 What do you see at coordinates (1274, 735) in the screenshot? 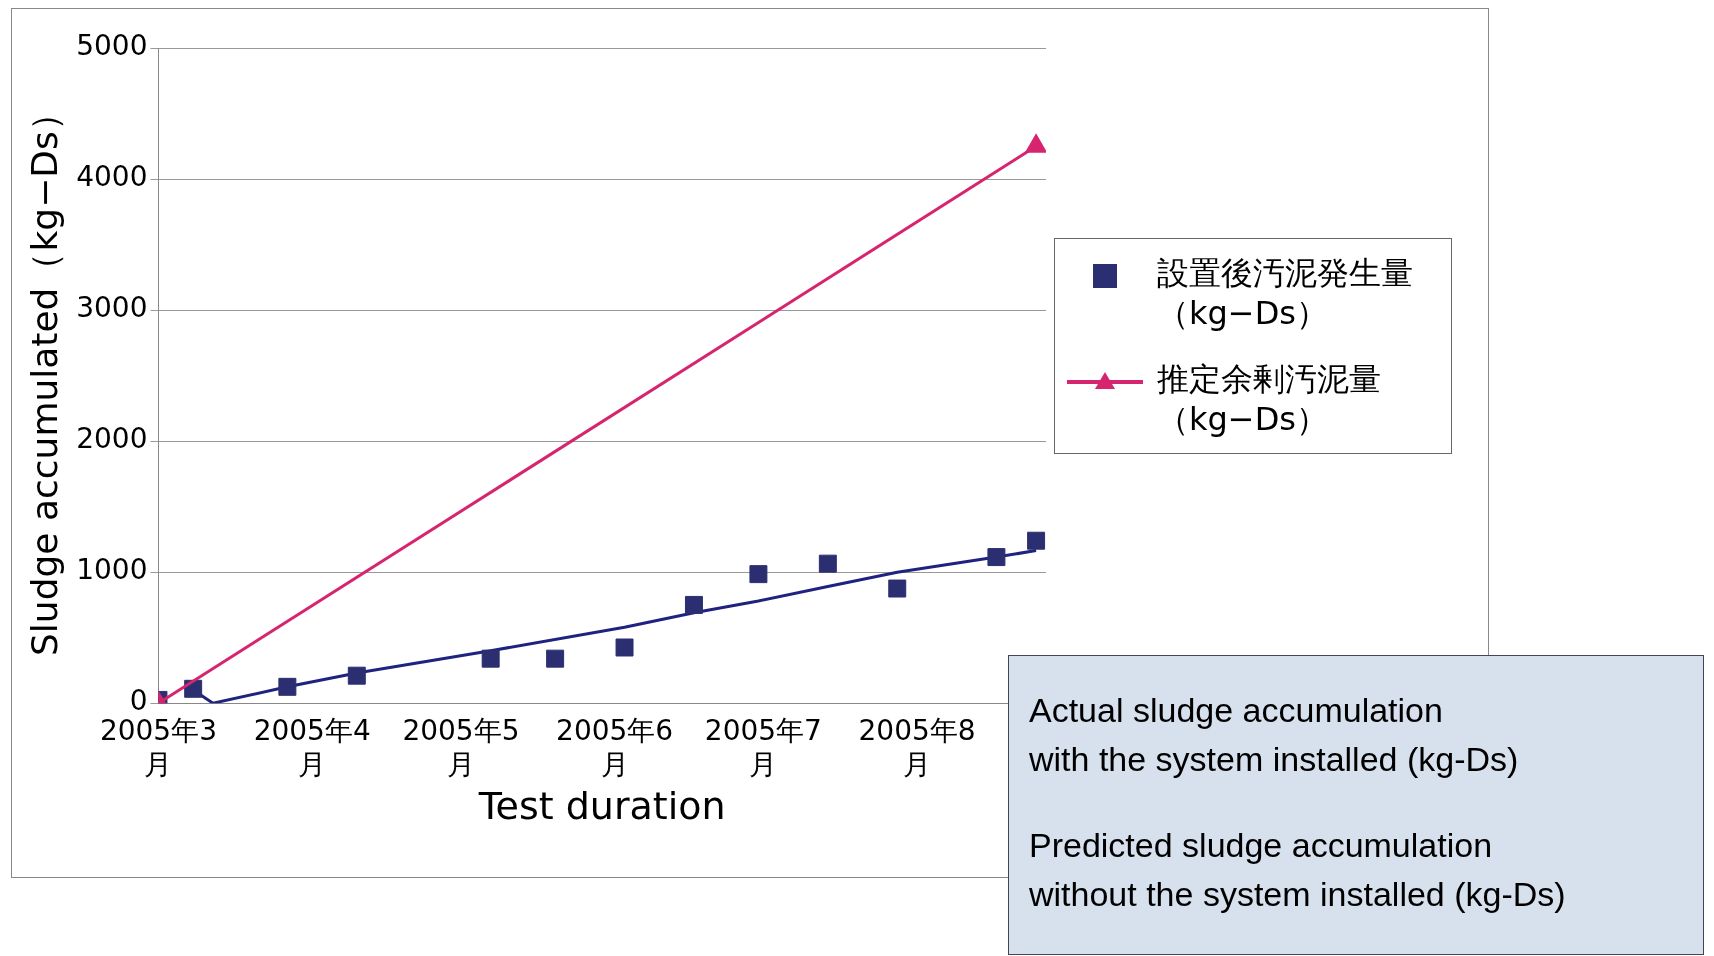
I see `annotation: Actual sludge accumulation with the system installed (kg-Ds)` at bounding box center [1274, 735].